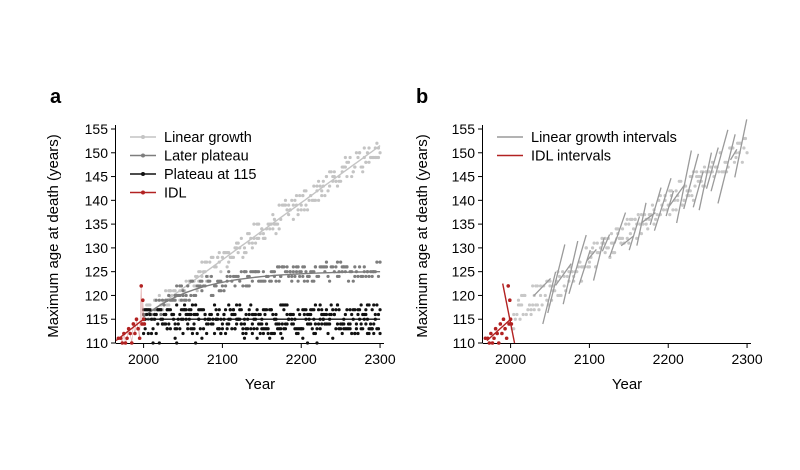  I want to click on y-tick-label: 120, so click(464, 295).